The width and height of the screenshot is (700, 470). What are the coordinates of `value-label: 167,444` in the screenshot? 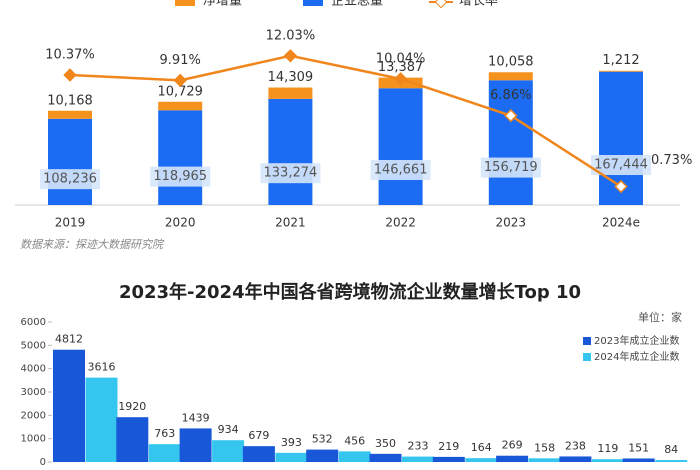 It's located at (621, 165).